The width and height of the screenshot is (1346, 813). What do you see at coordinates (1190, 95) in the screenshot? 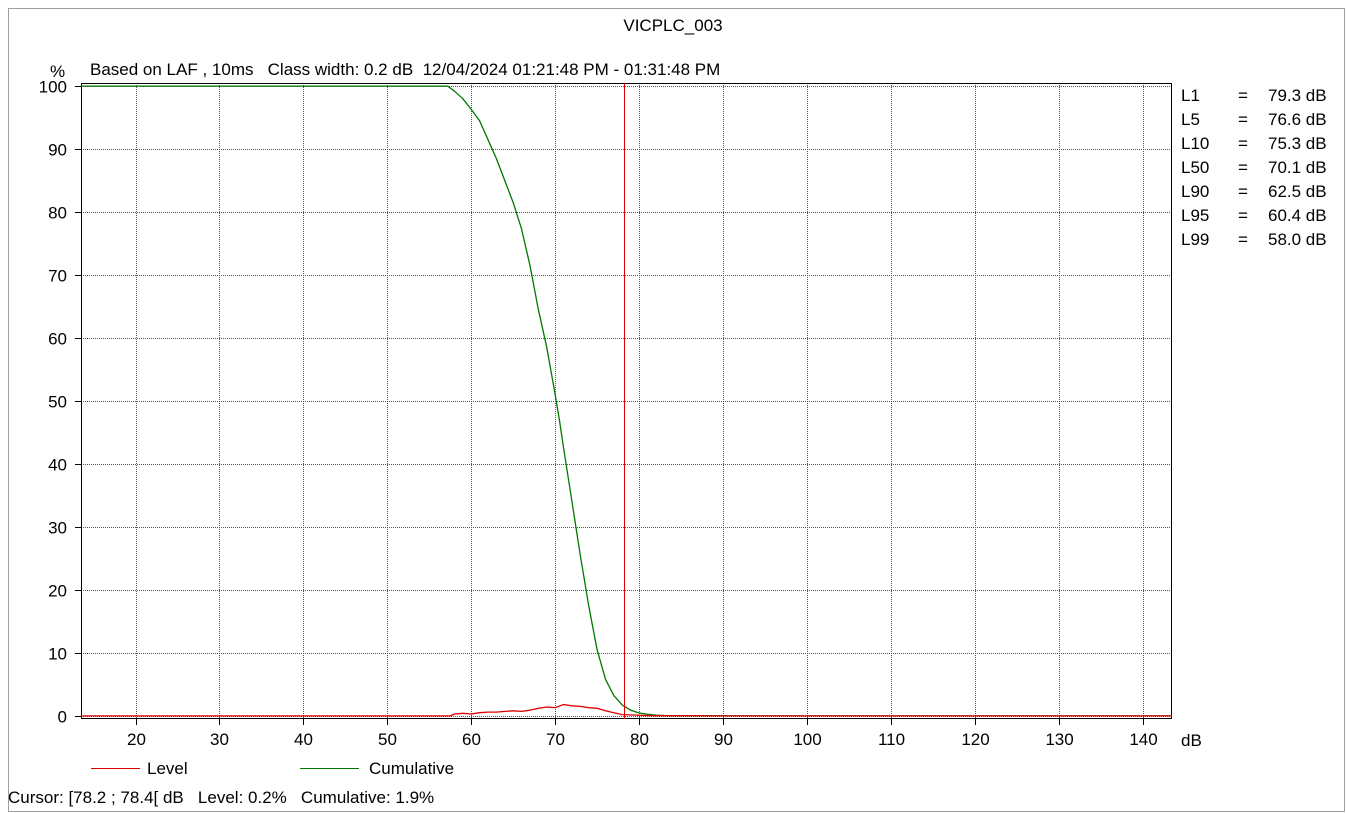
I see `stat-name: L1` at bounding box center [1190, 95].